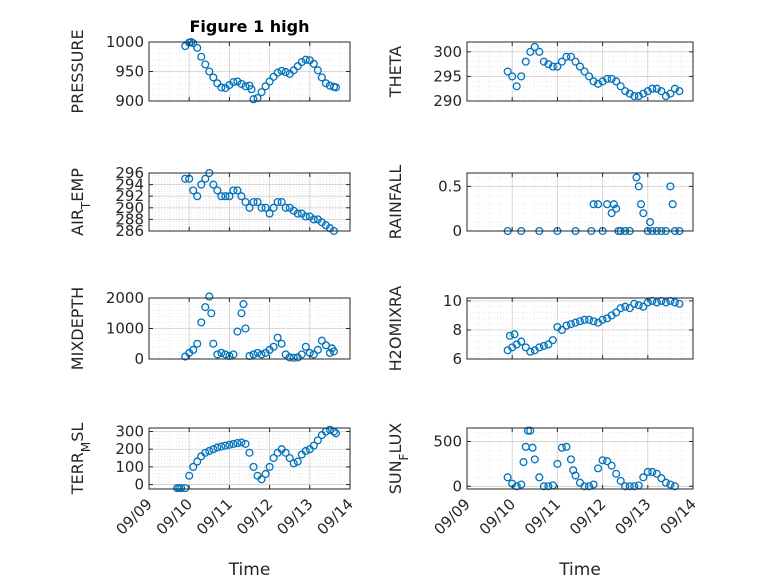 This screenshot has width=778, height=583. I want to click on y-tick-label: 1000, so click(125, 42).